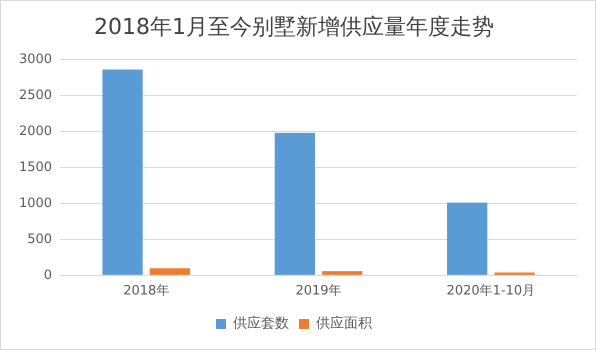 The image size is (596, 350). What do you see at coordinates (48, 275) in the screenshot?
I see `y-tick-label: 0` at bounding box center [48, 275].